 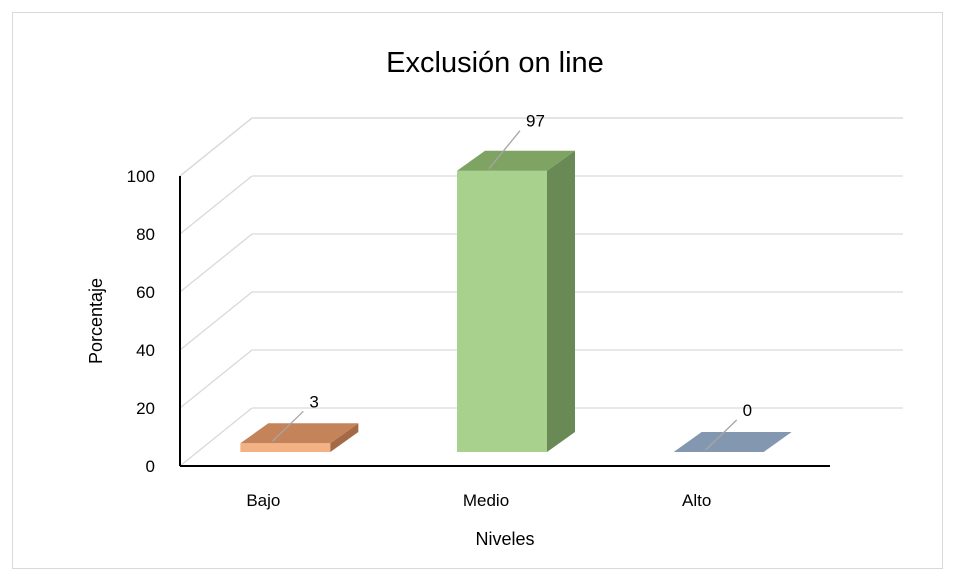 What do you see at coordinates (145, 350) in the screenshot?
I see `y-tick-label: 40` at bounding box center [145, 350].